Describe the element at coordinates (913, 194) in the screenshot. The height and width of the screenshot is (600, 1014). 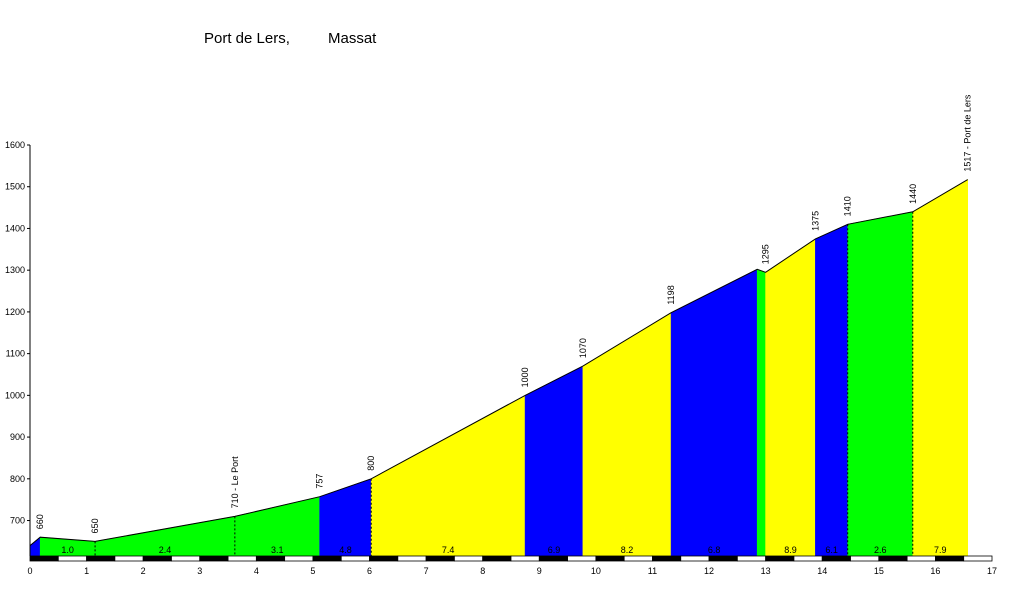
I see `elevation-label-11: 1440` at that location.